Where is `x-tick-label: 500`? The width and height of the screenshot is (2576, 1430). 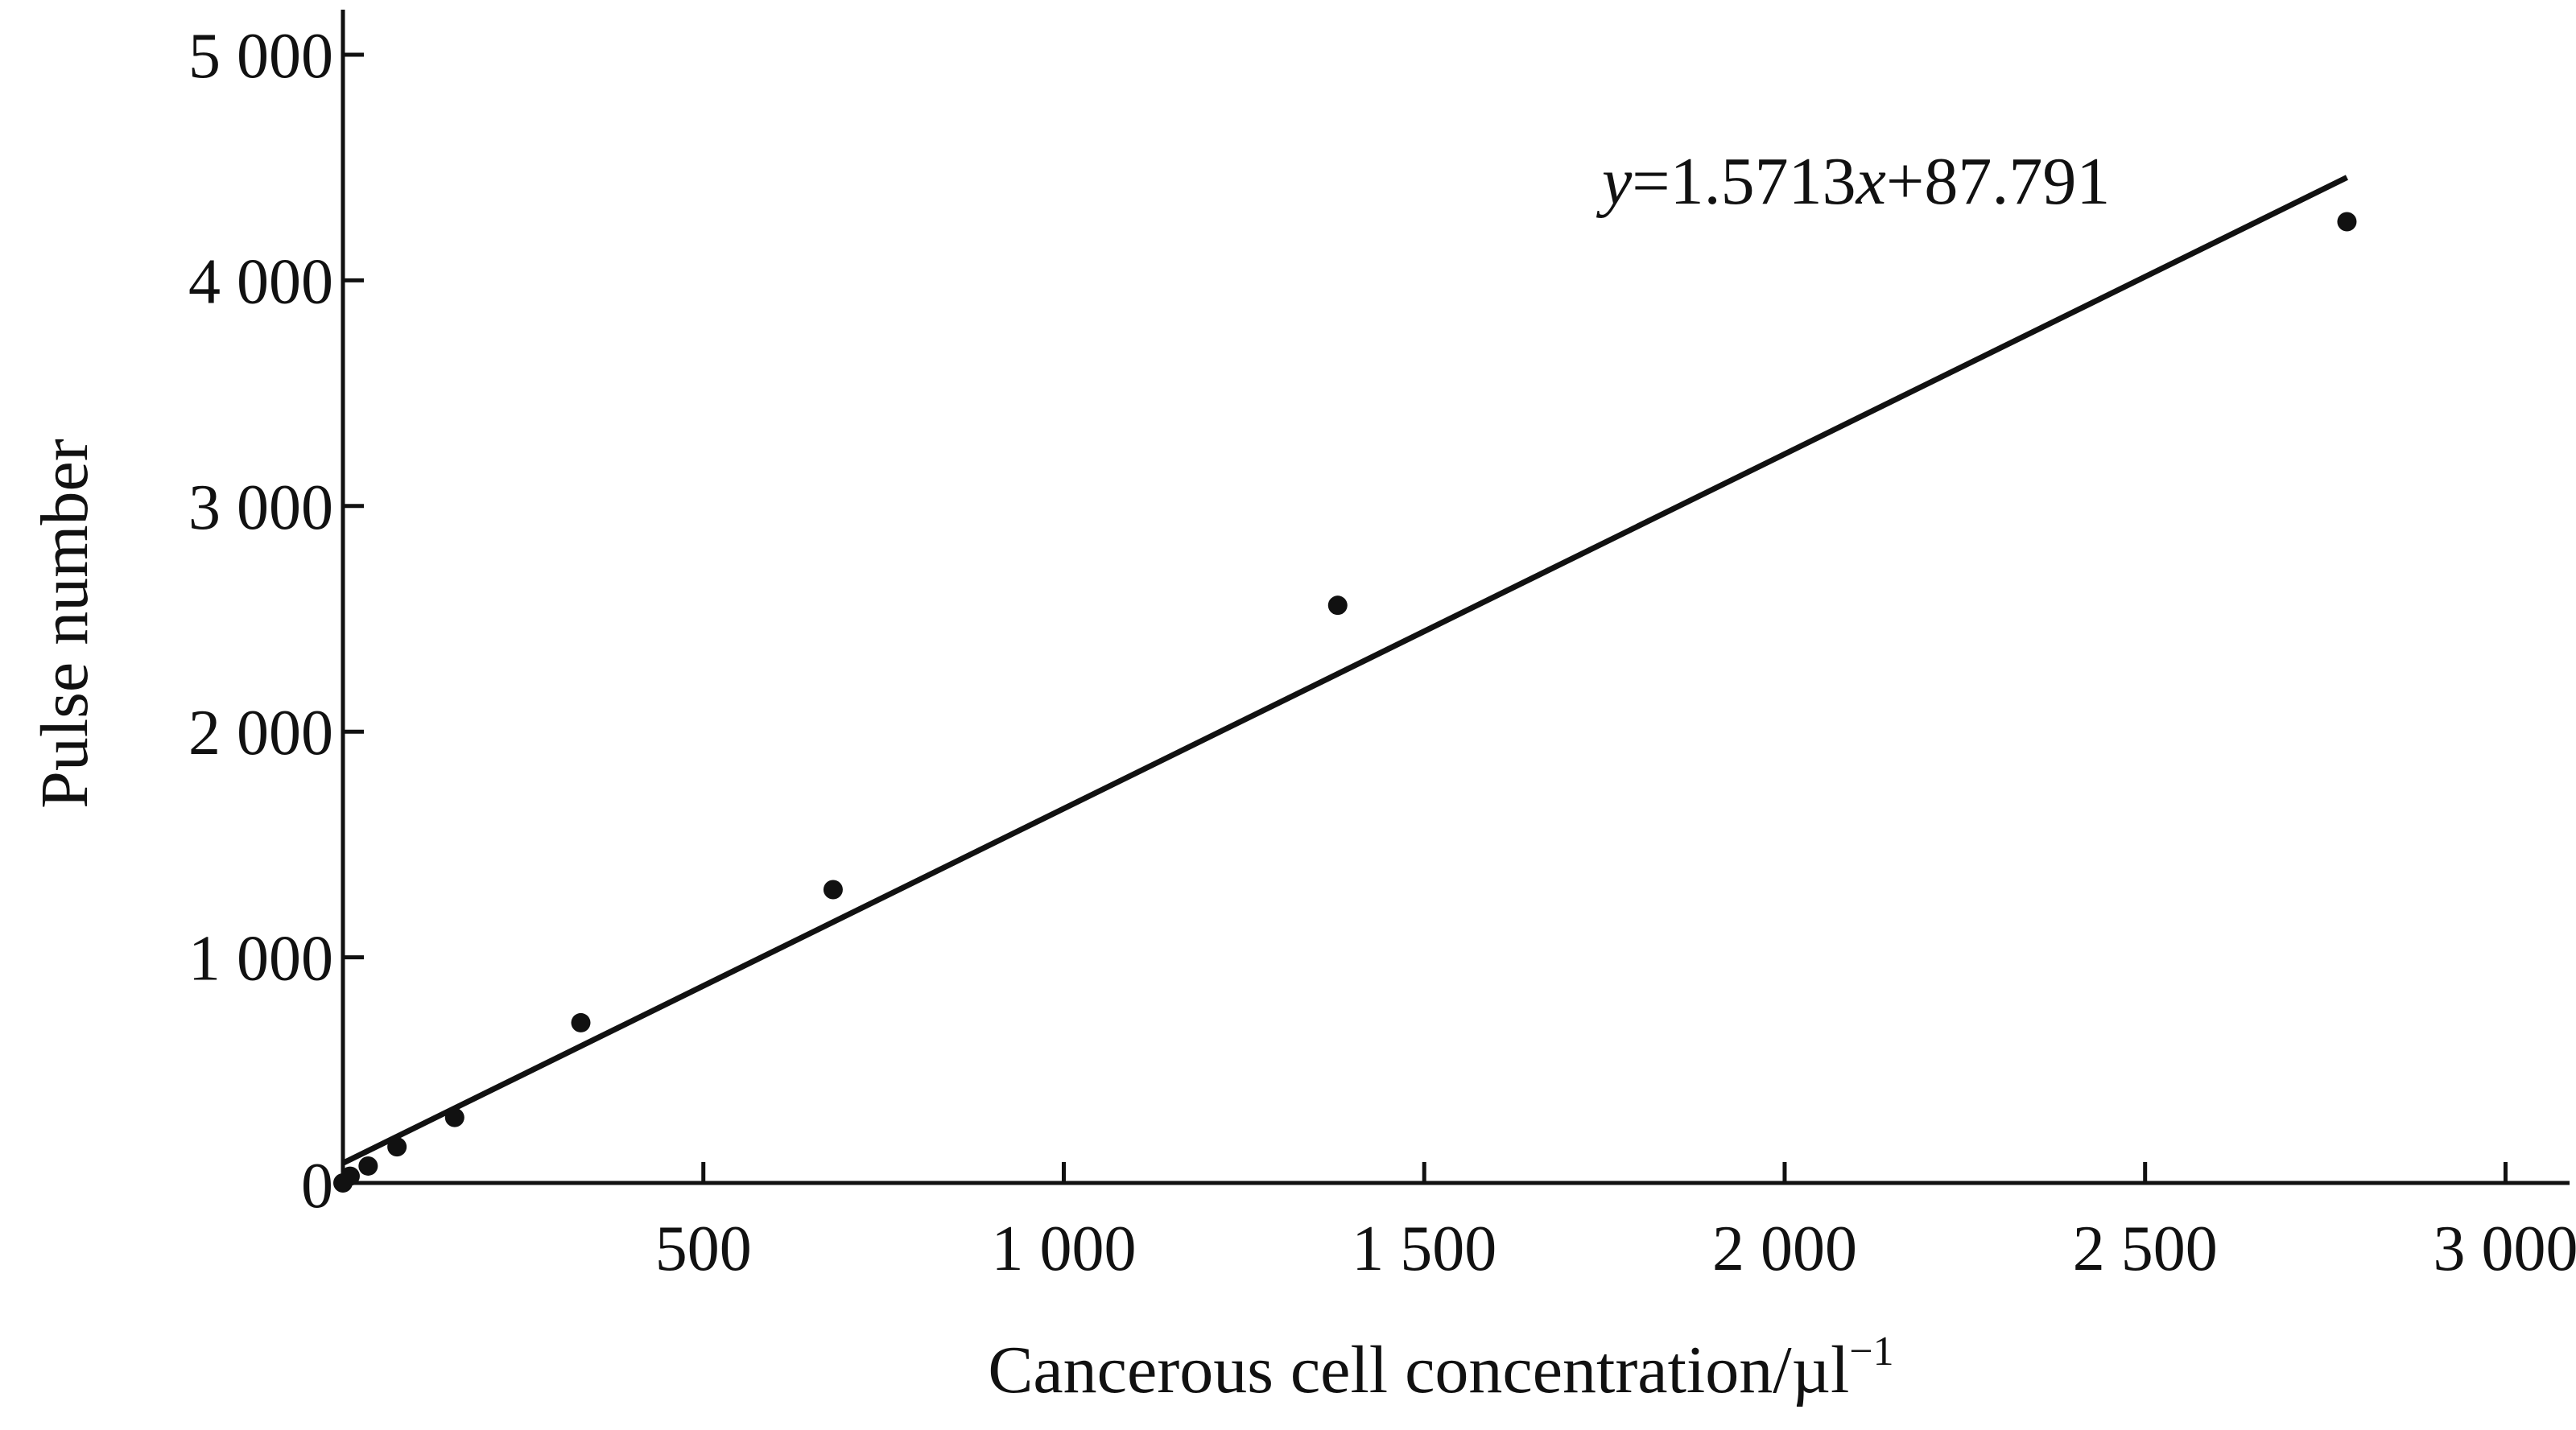
x-tick-label: 500 is located at coordinates (703, 1249).